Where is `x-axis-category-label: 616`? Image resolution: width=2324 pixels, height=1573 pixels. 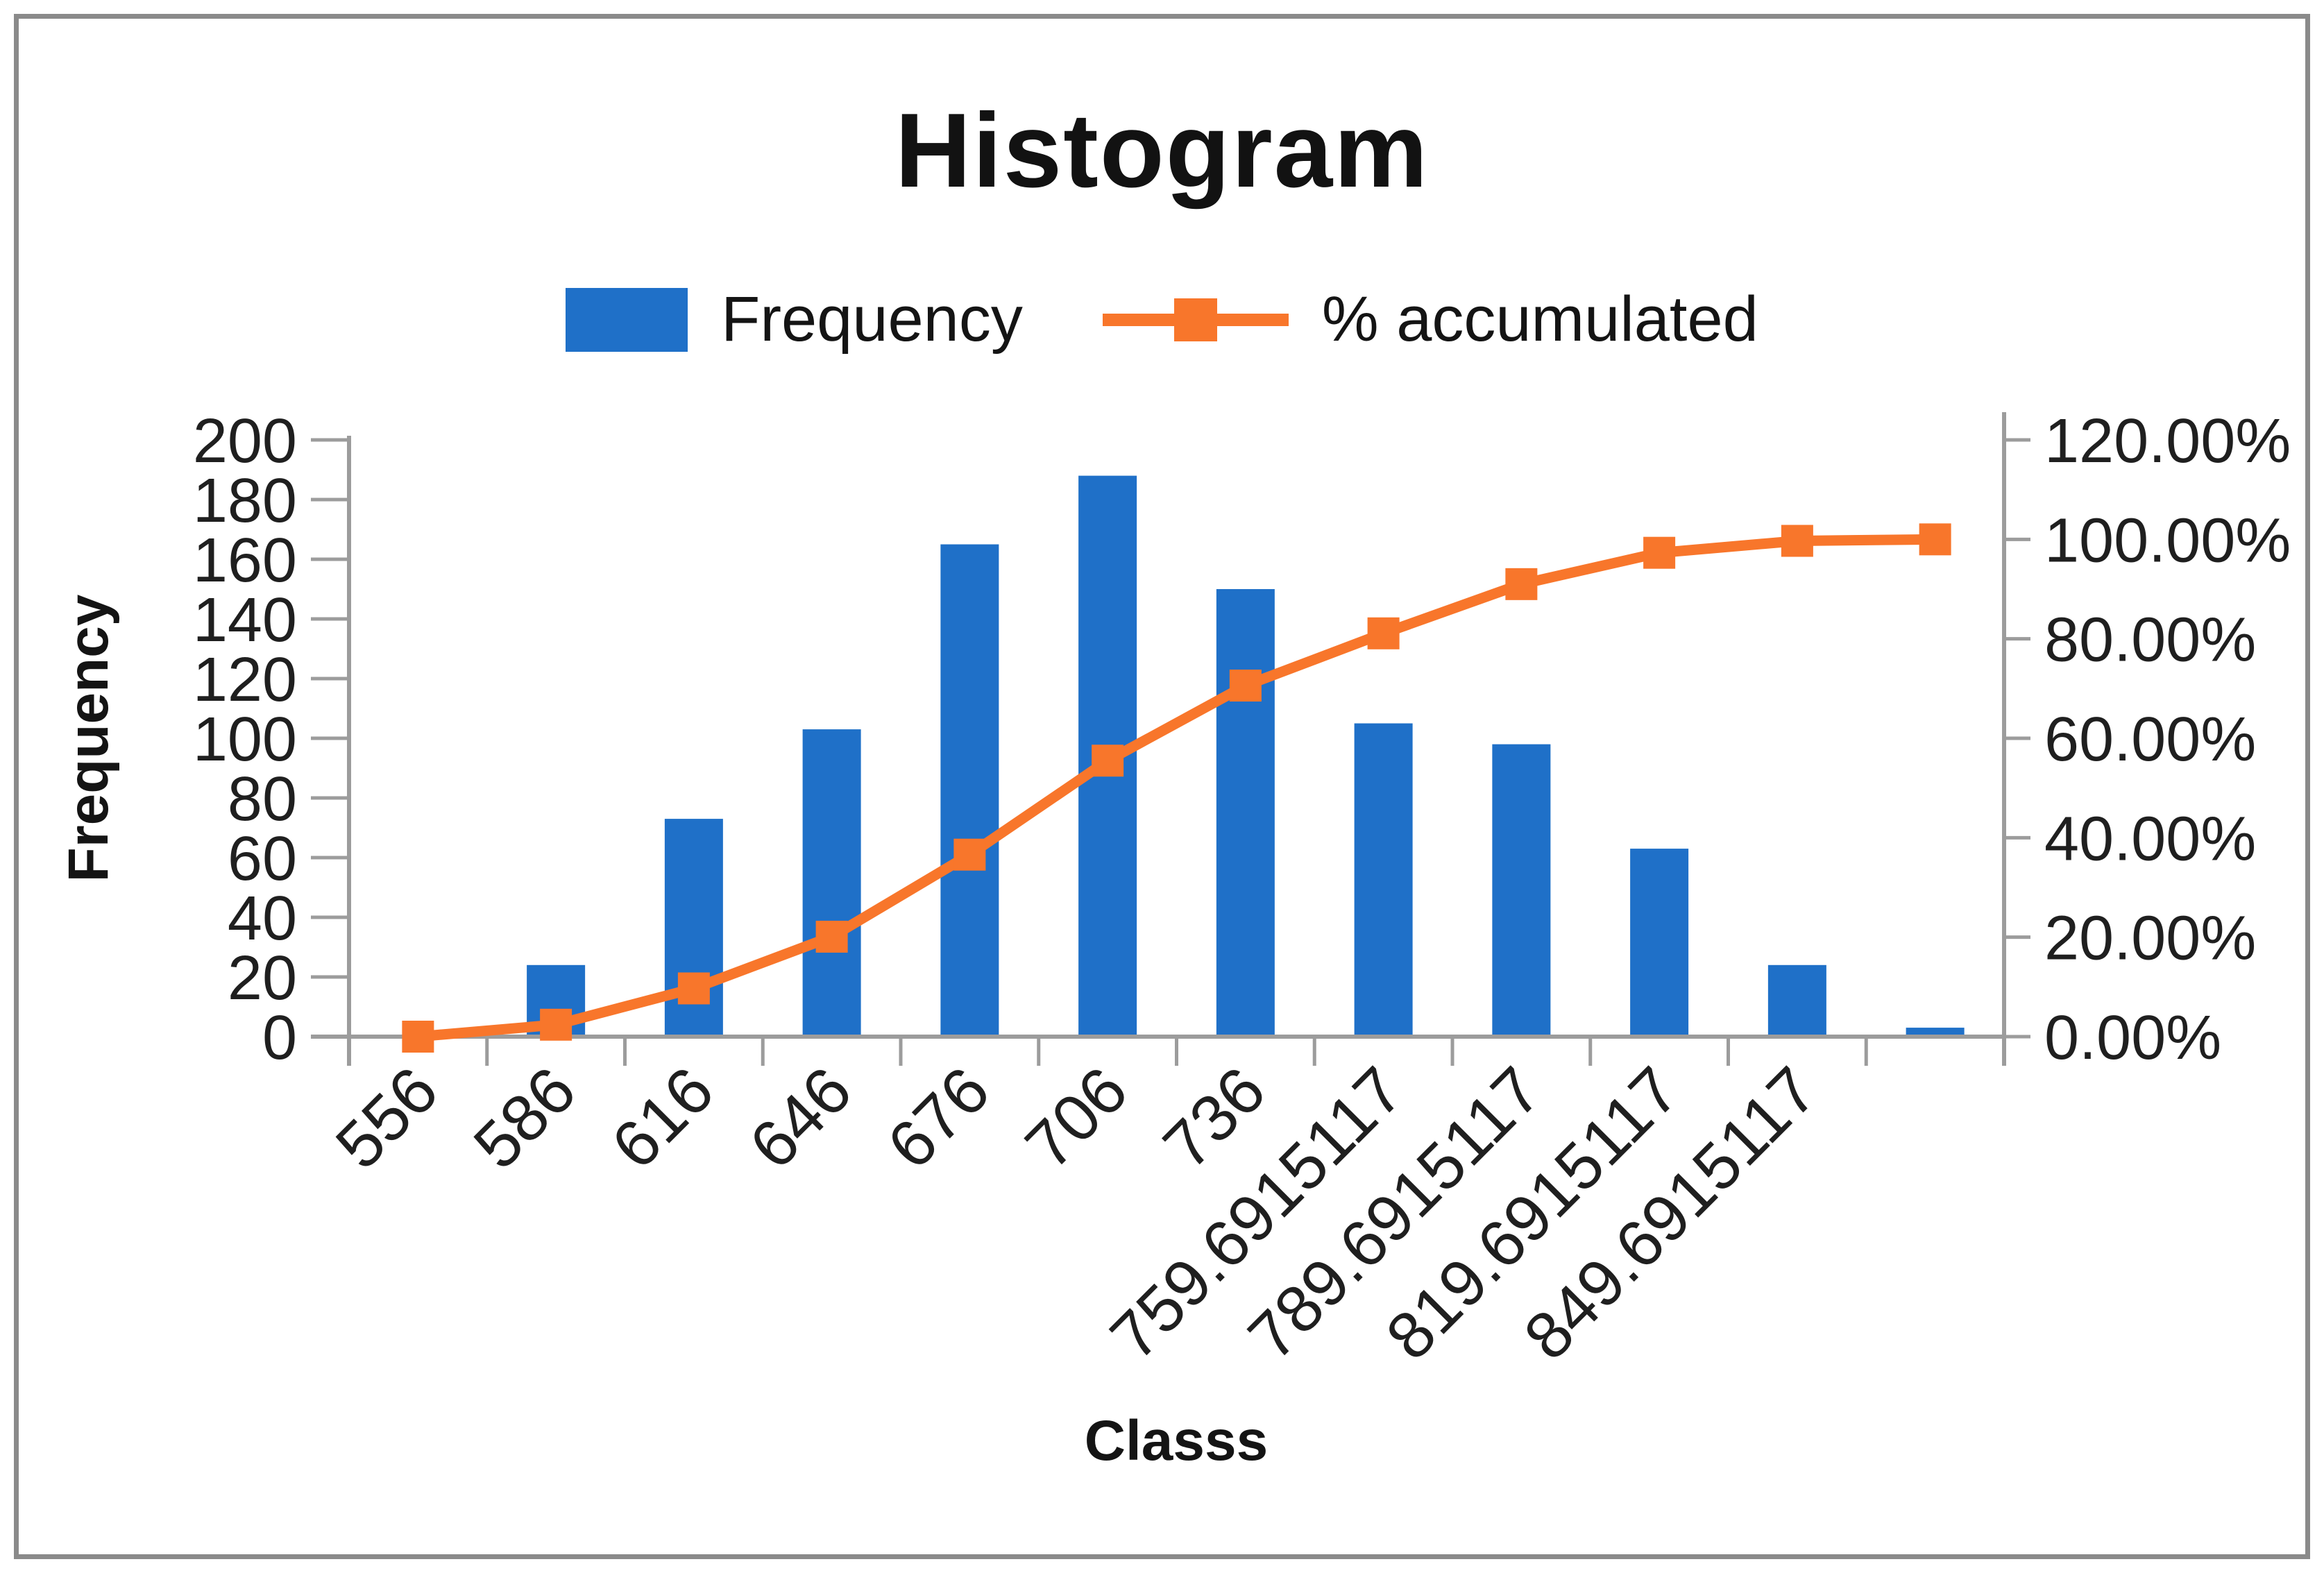
x-axis-category-label: 616 is located at coordinates (663, 1118).